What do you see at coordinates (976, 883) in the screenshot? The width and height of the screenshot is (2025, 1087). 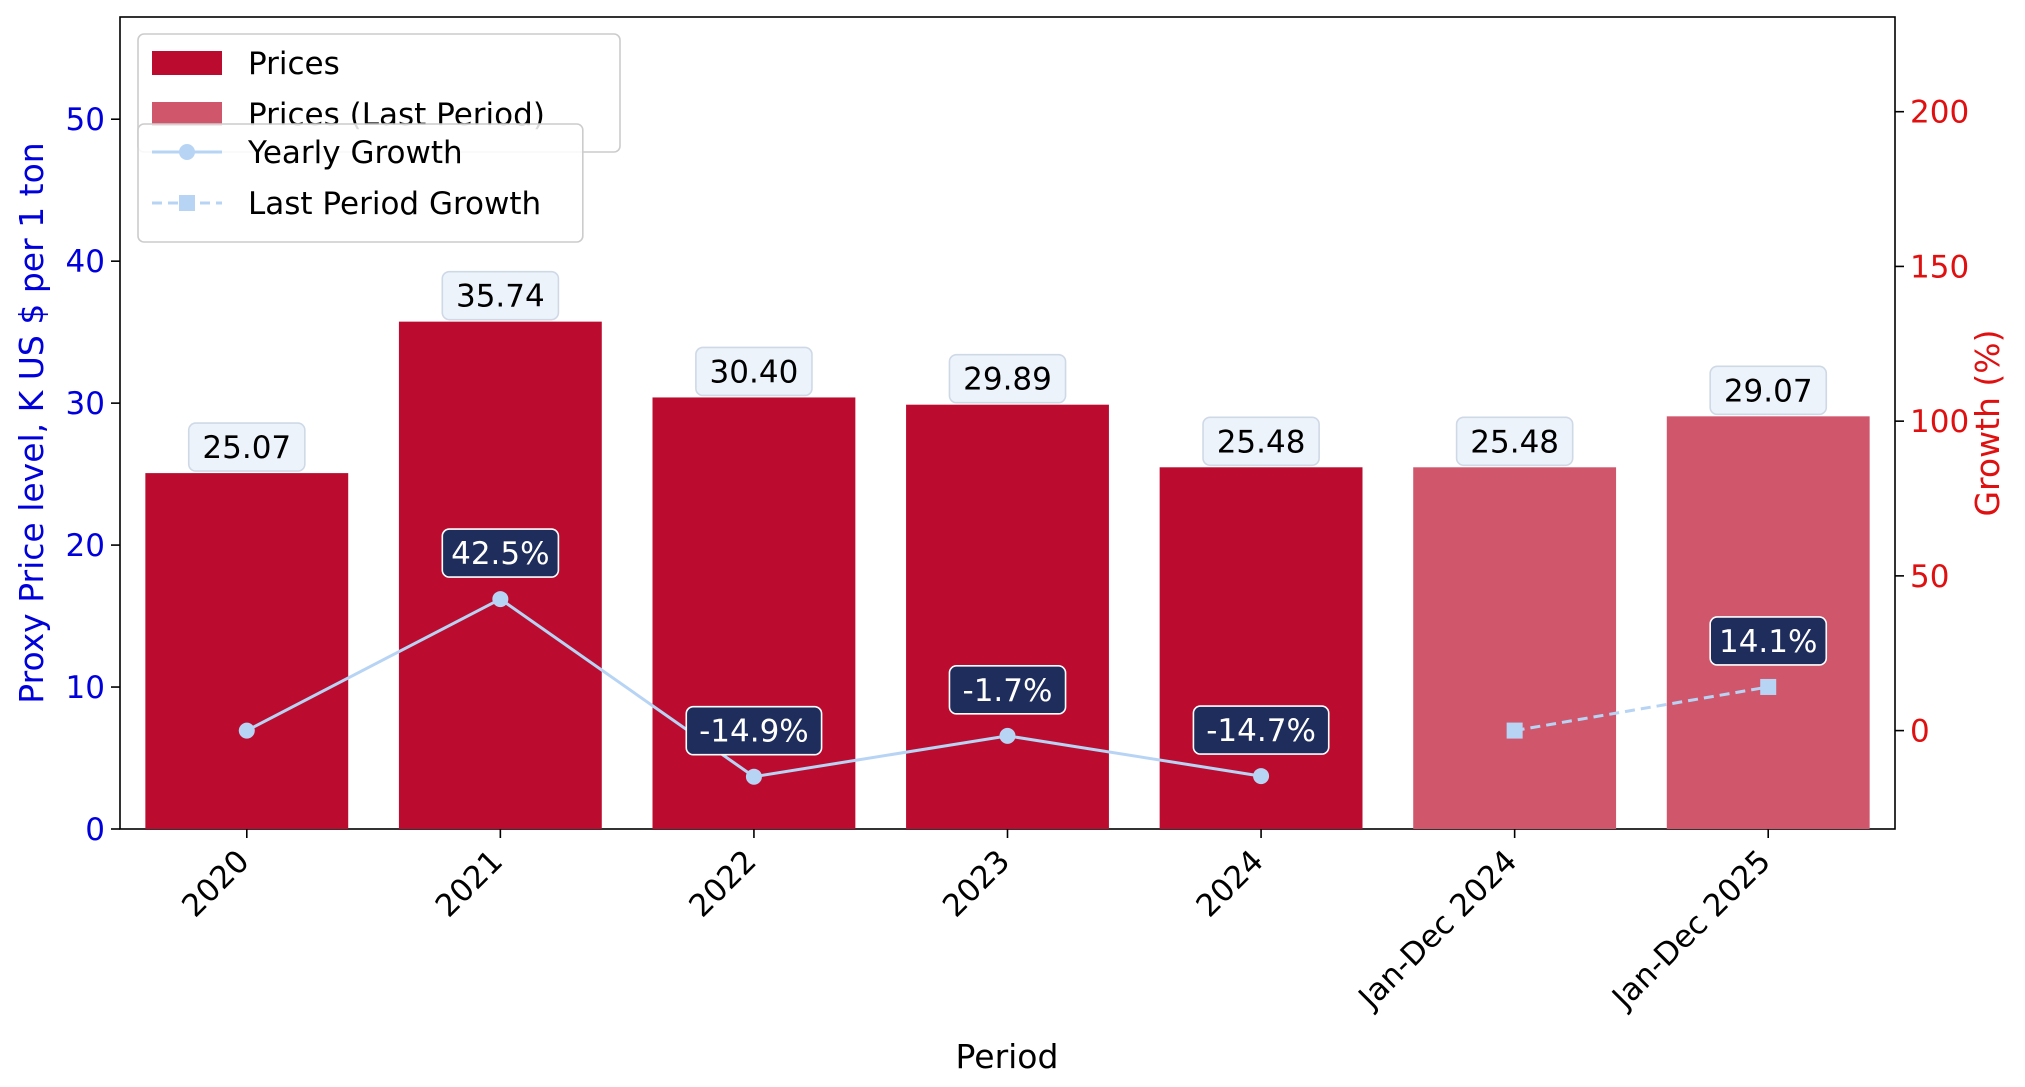 I see `x-tick-label: 2023` at bounding box center [976, 883].